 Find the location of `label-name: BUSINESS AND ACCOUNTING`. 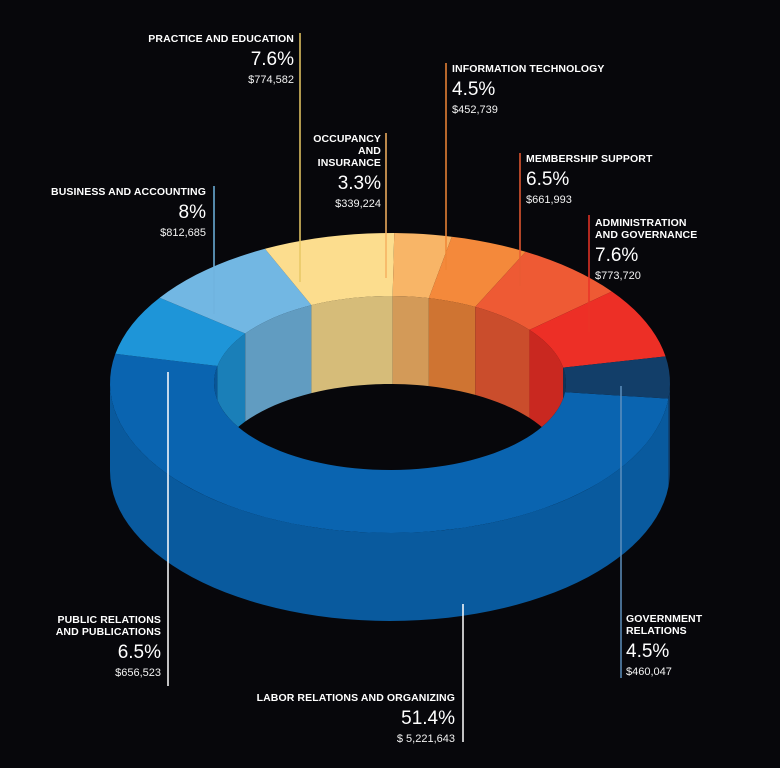

label-name: BUSINESS AND ACCOUNTING is located at coordinates (128, 192).